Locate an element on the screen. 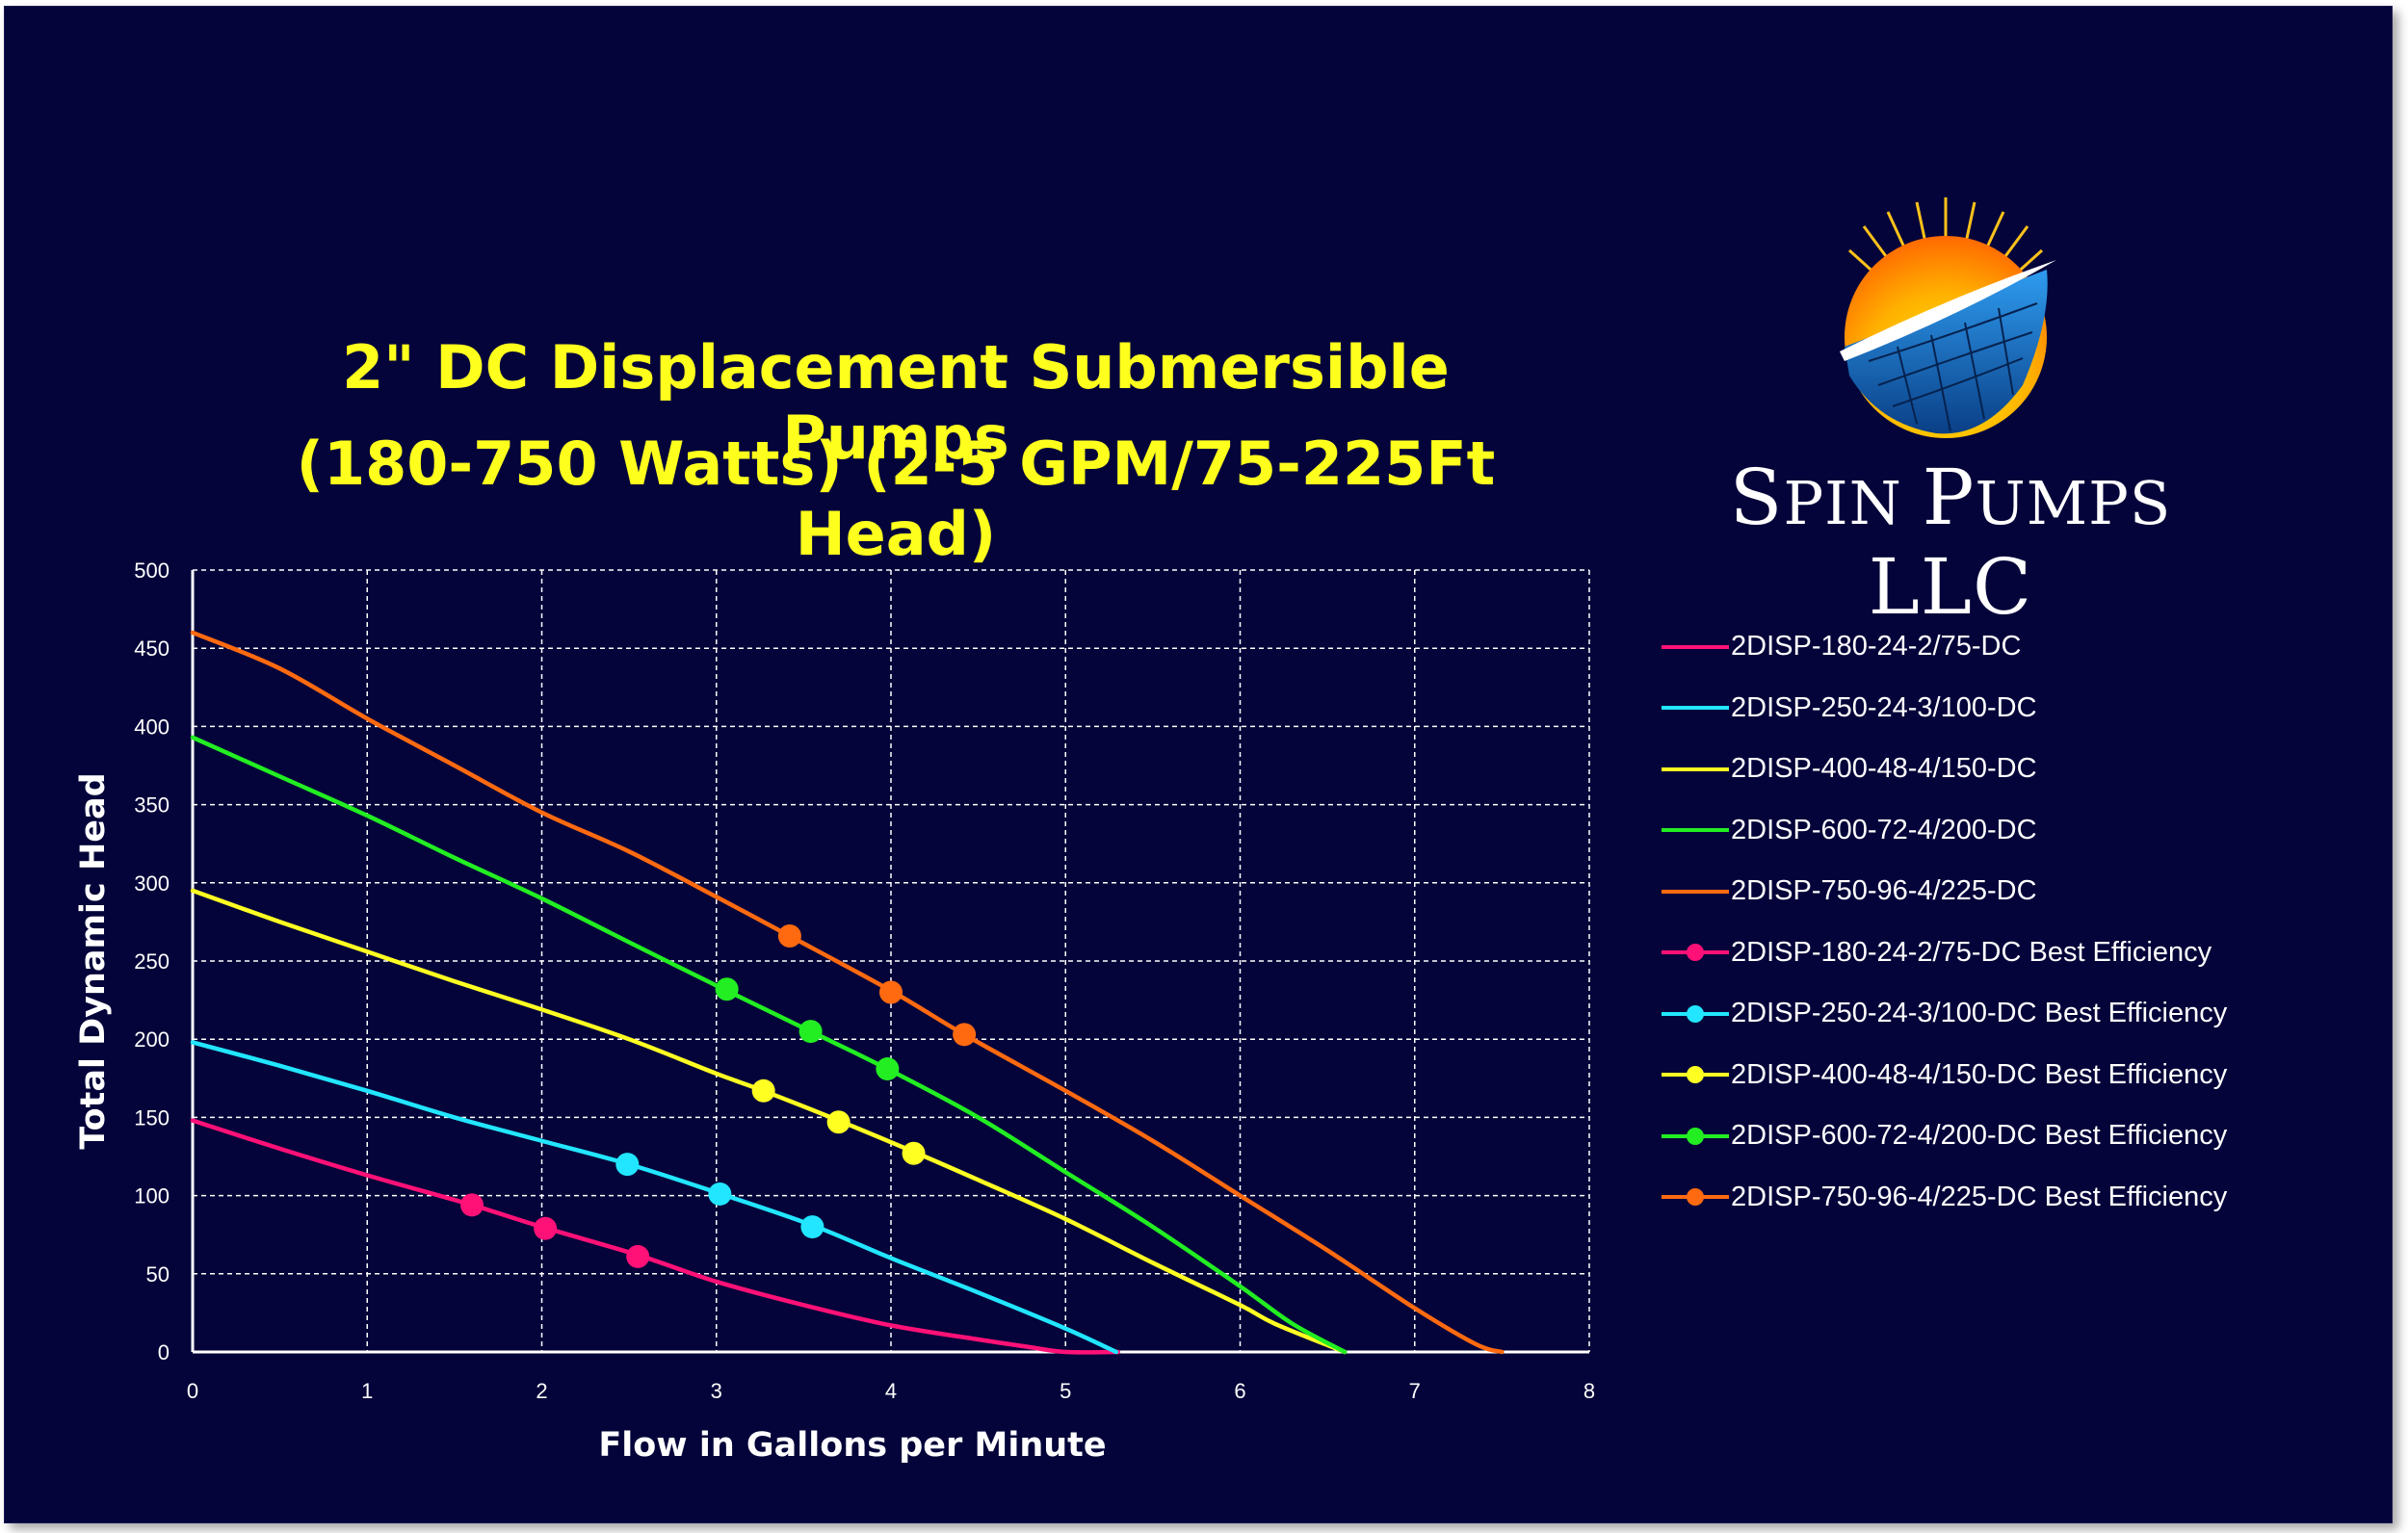  x-tick-label: 3 is located at coordinates (716, 1391).